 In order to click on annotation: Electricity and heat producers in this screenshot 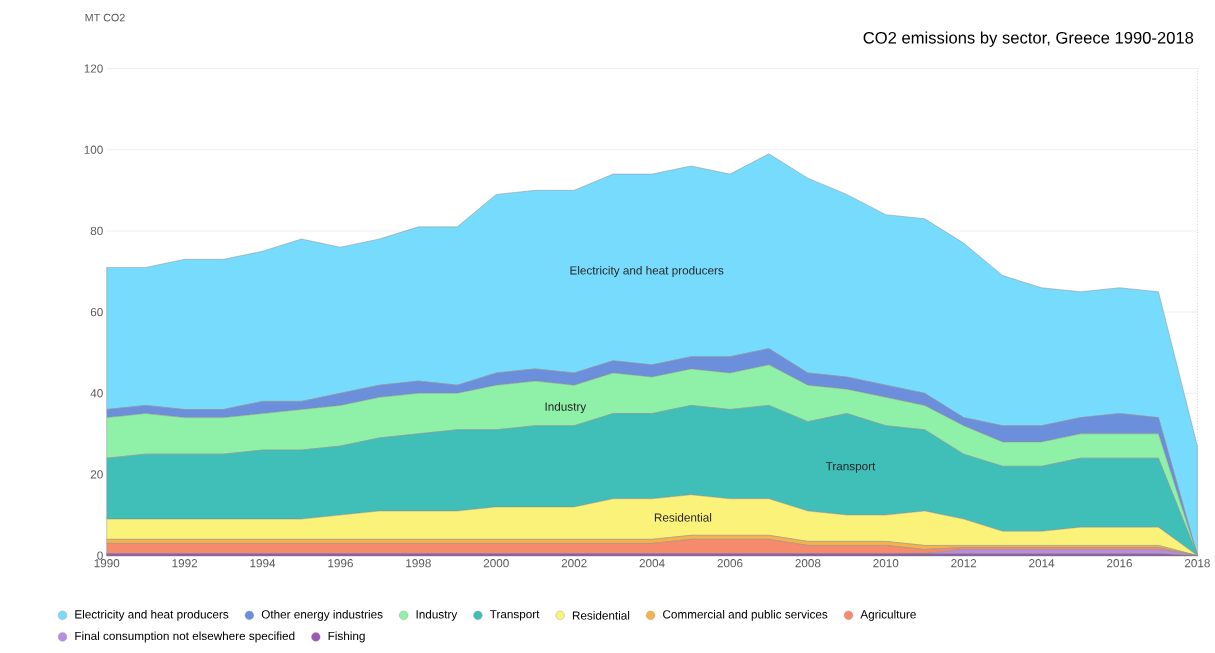, I will do `click(647, 272)`.